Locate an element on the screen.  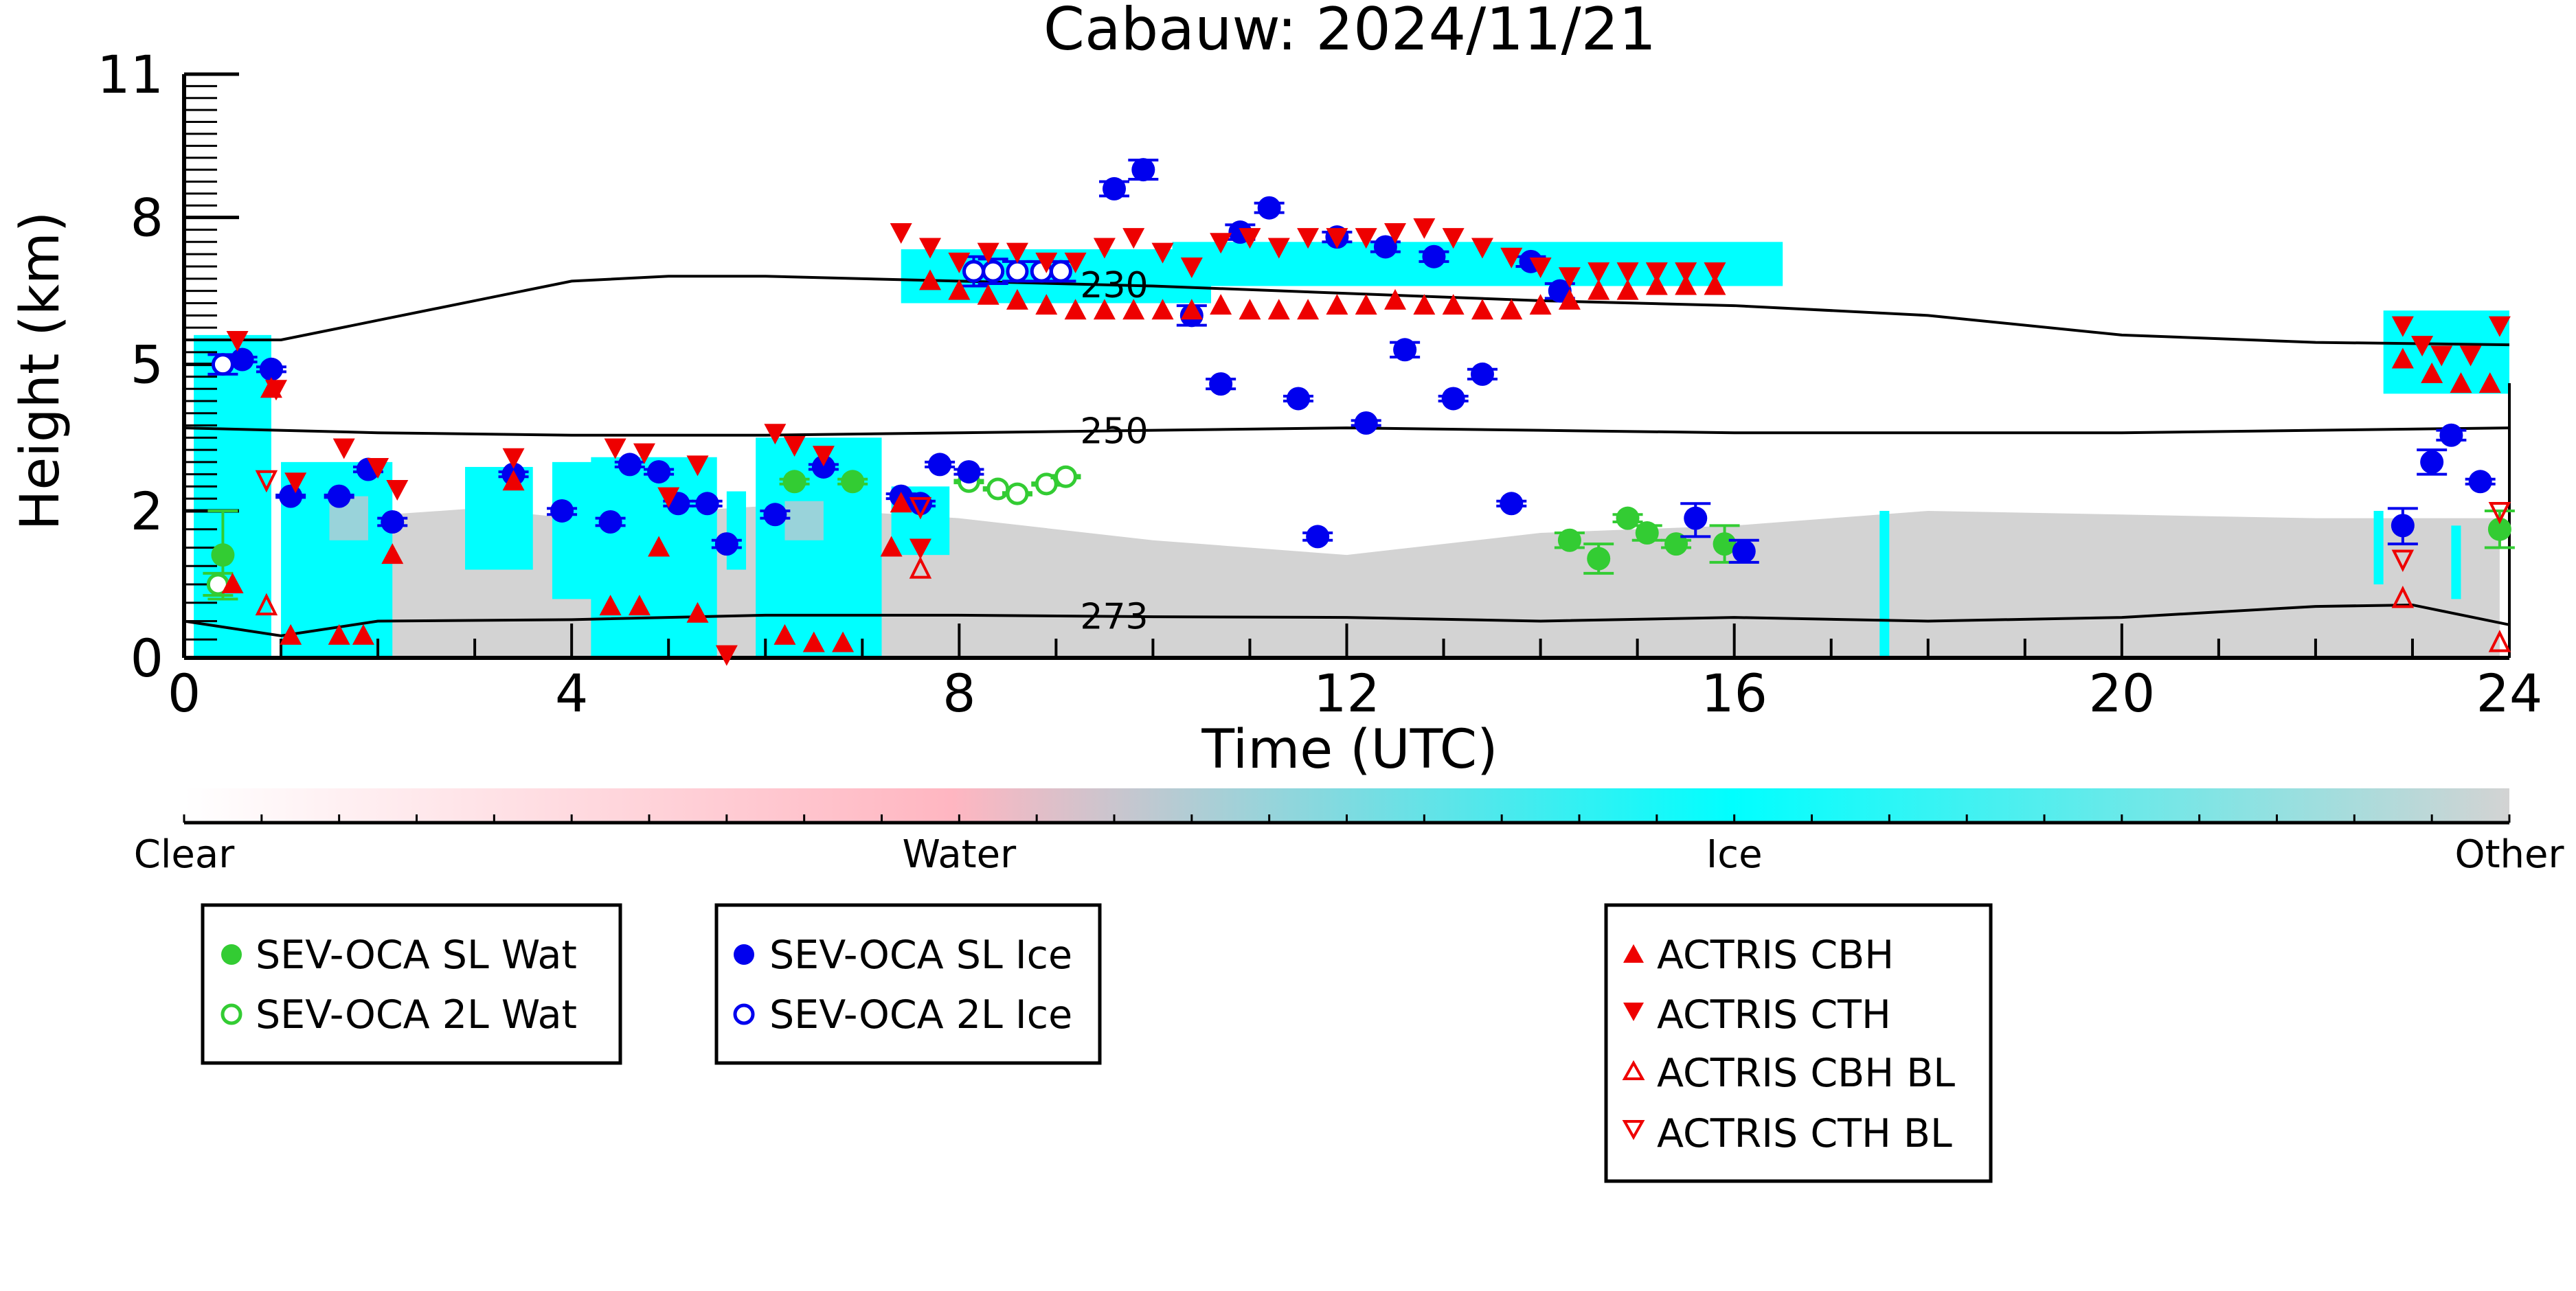
contour-label: 273 is located at coordinates (1114, 618).